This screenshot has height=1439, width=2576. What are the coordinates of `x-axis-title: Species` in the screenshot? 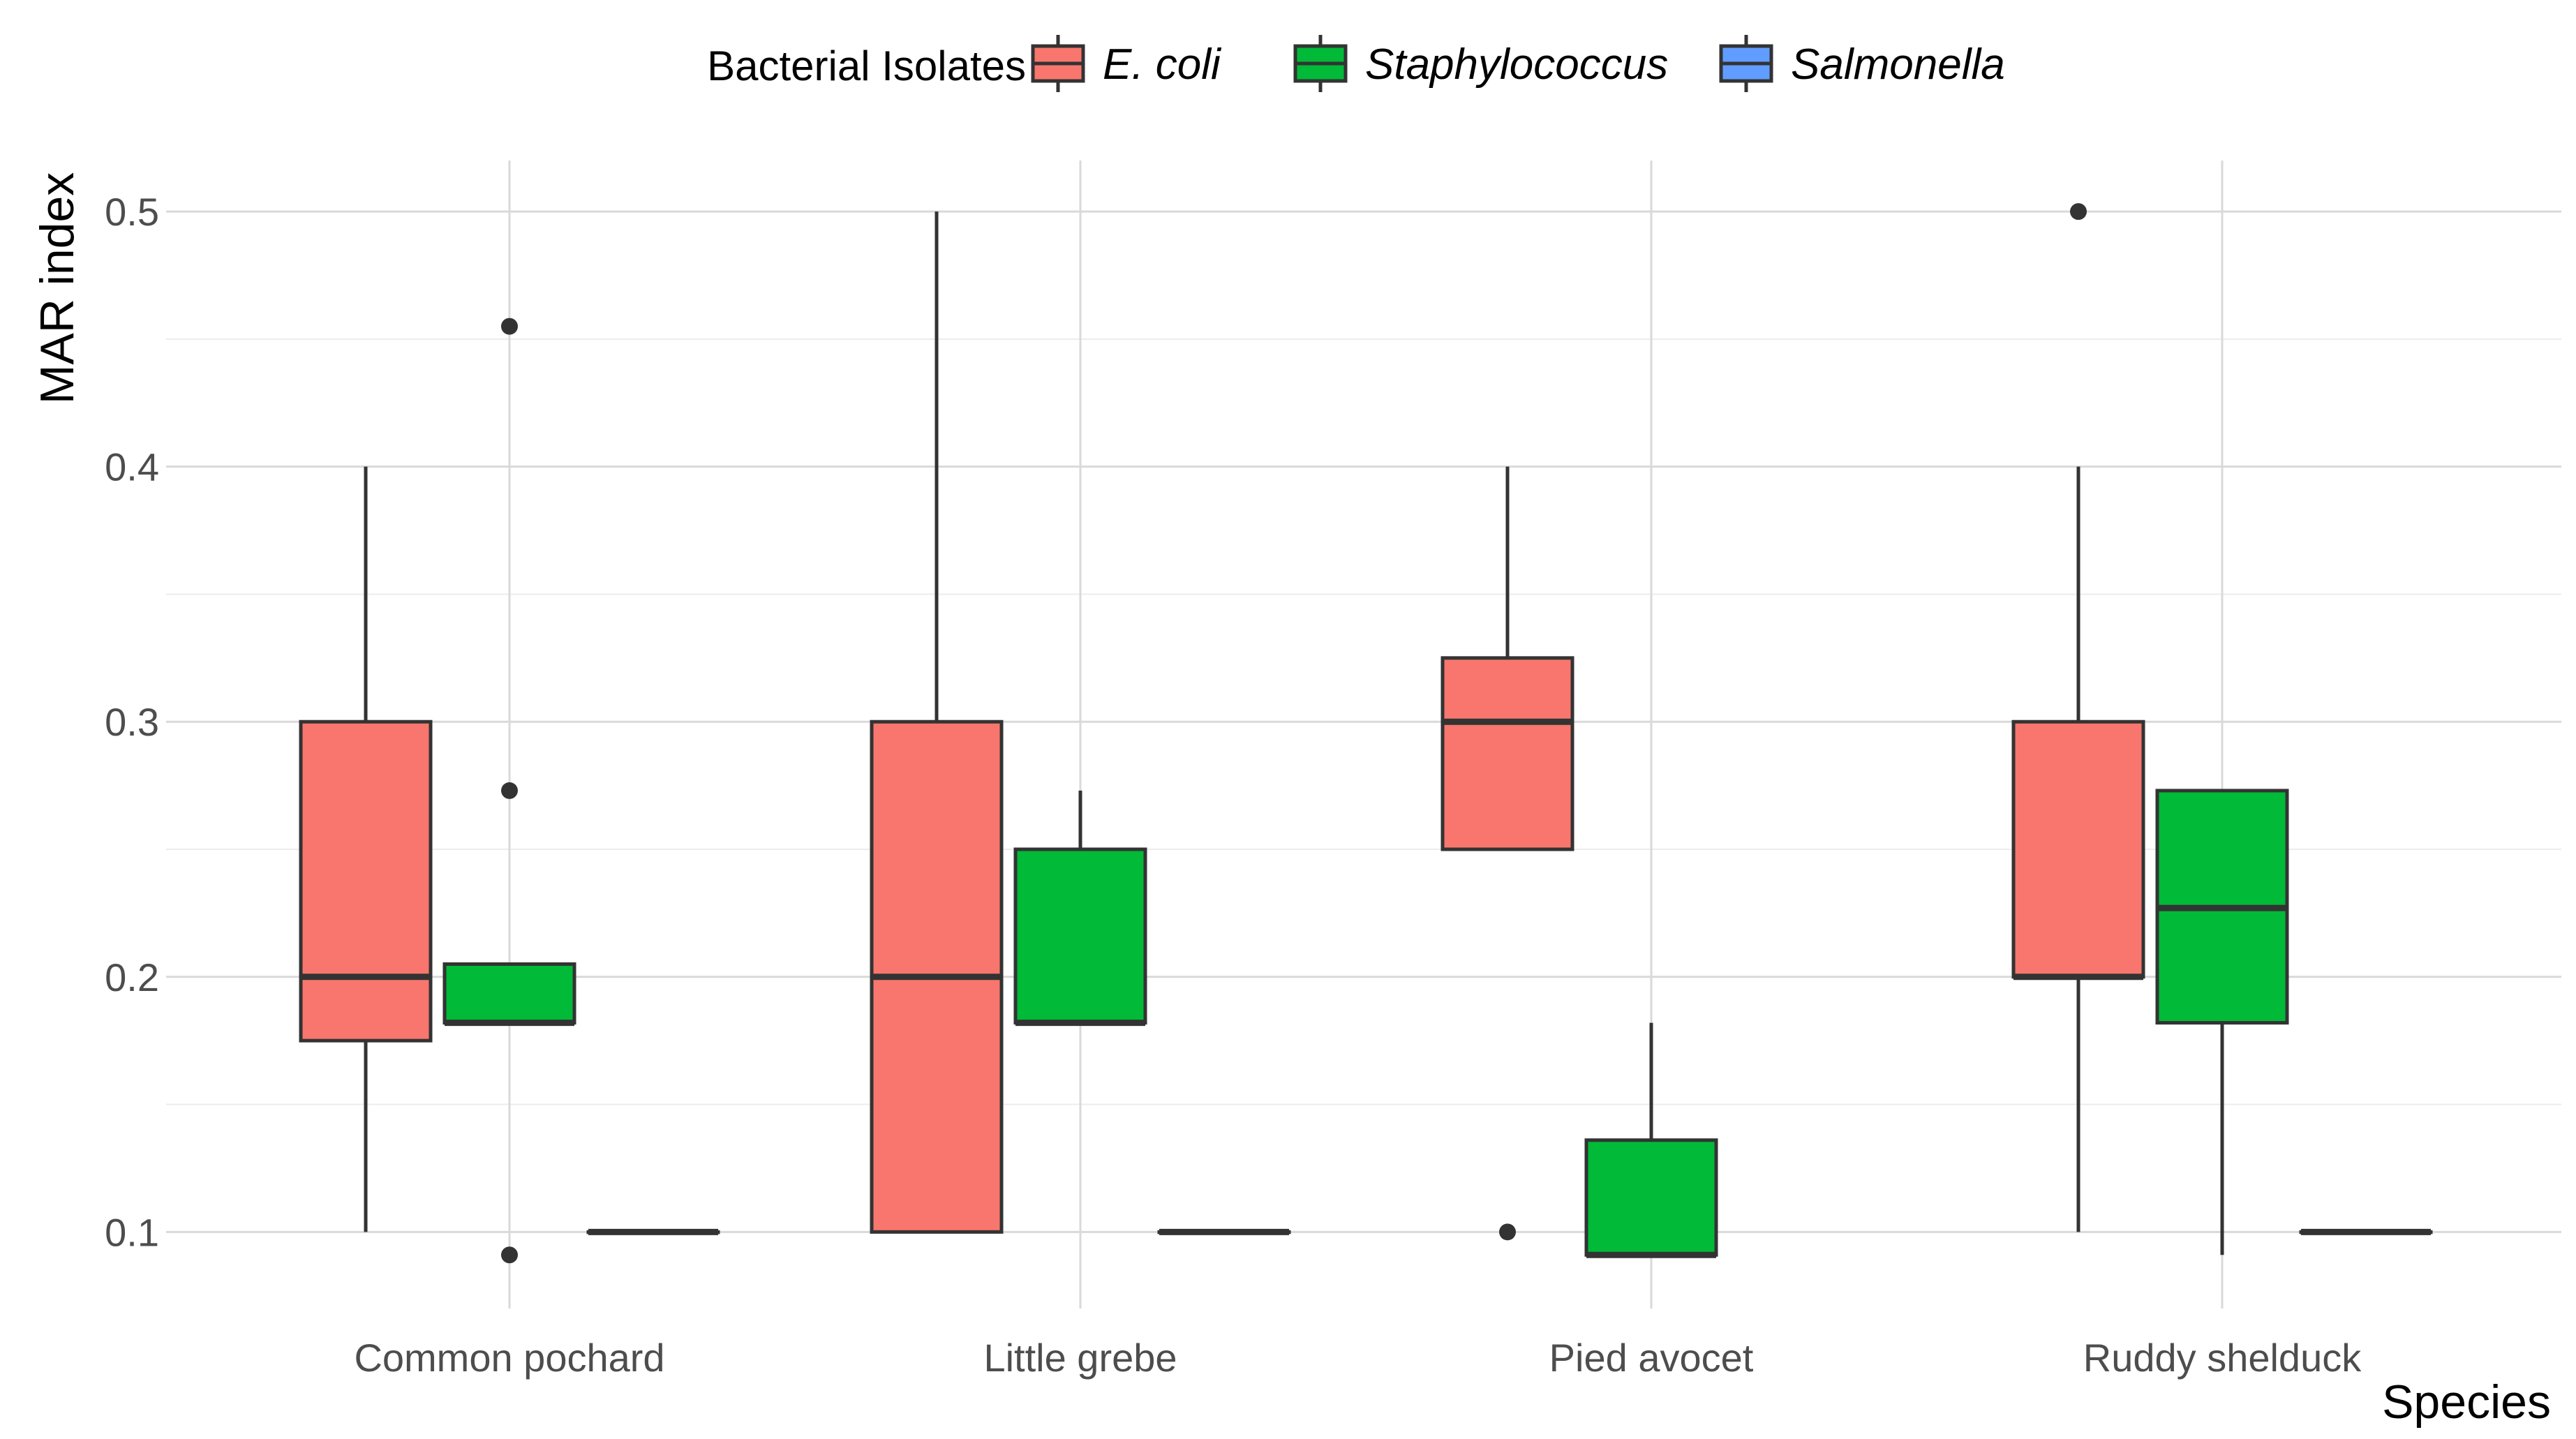 It's located at (2466, 1402).